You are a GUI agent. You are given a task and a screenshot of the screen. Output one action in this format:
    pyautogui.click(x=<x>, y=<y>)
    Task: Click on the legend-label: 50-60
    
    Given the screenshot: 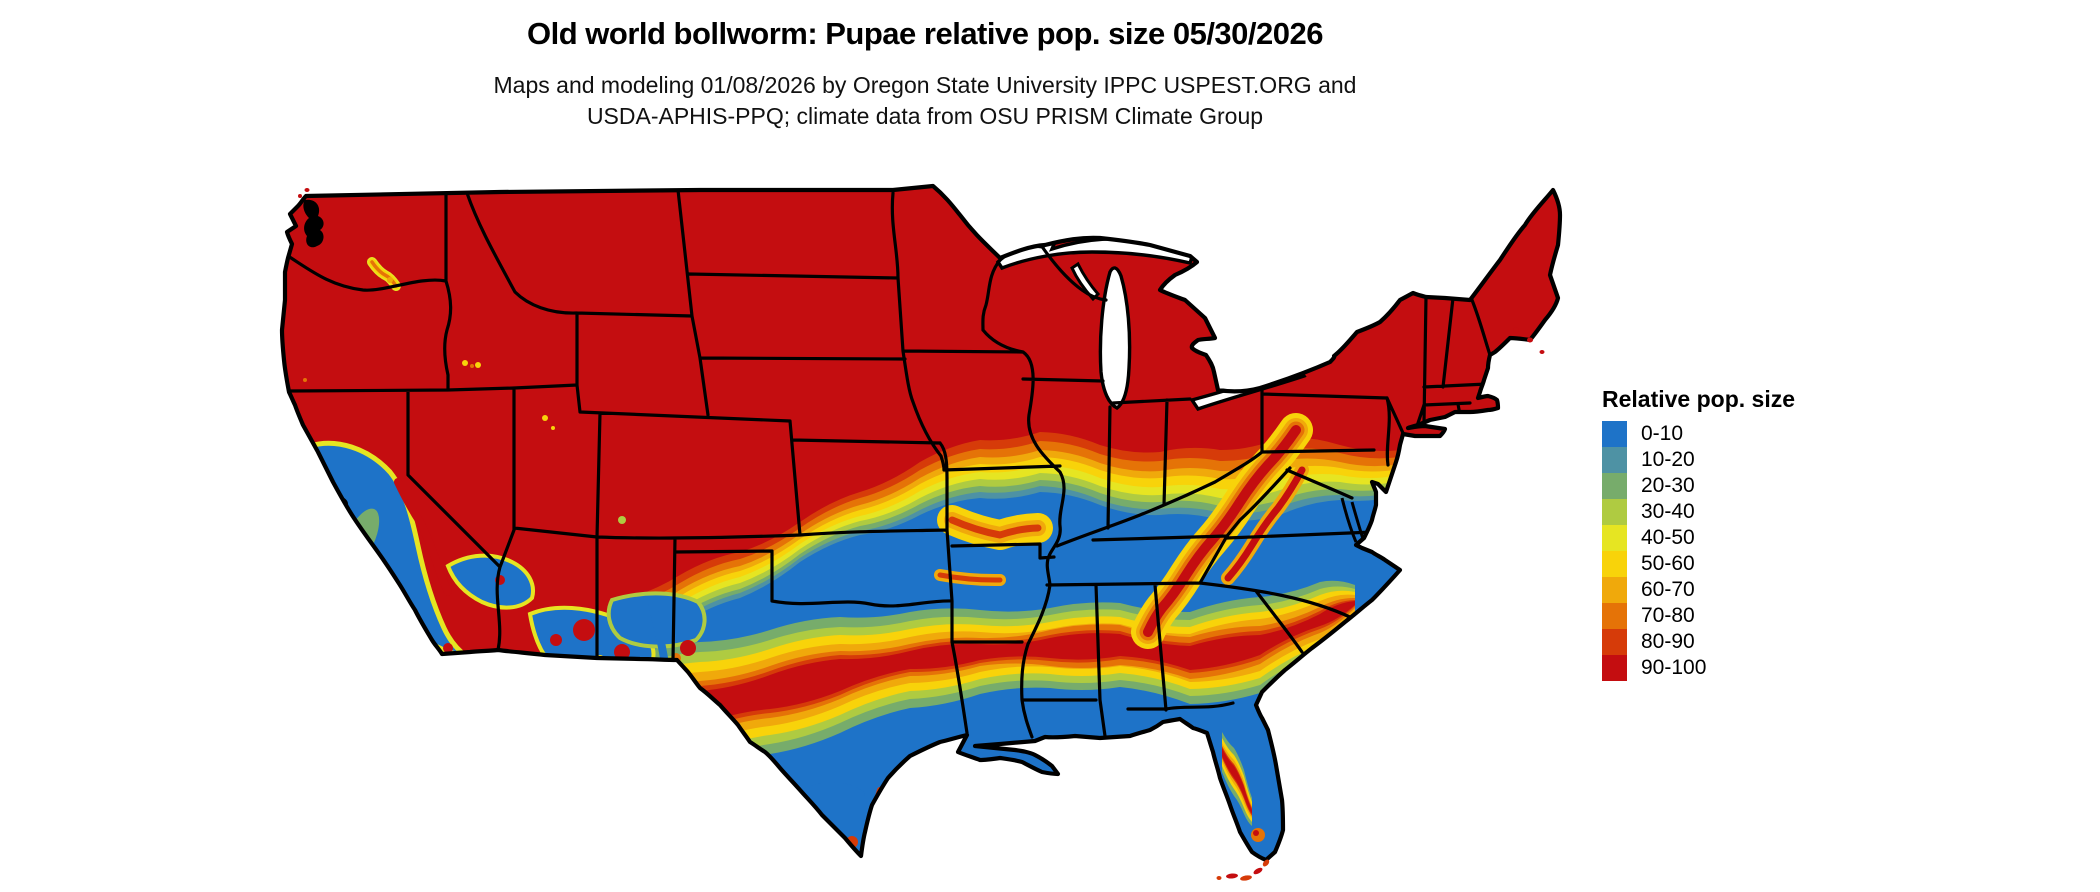 What is the action you would take?
    pyautogui.click(x=1668, y=563)
    